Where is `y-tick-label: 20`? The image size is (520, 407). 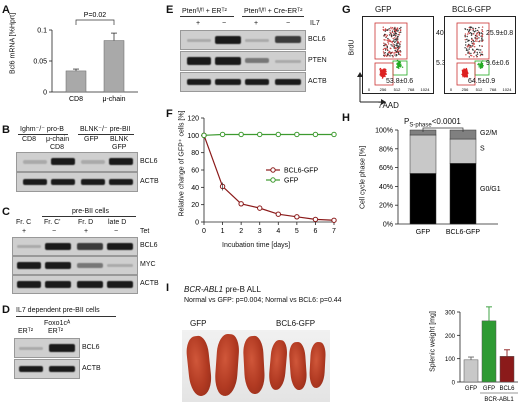 y-tick-label: 20 is located at coordinates (195, 205).